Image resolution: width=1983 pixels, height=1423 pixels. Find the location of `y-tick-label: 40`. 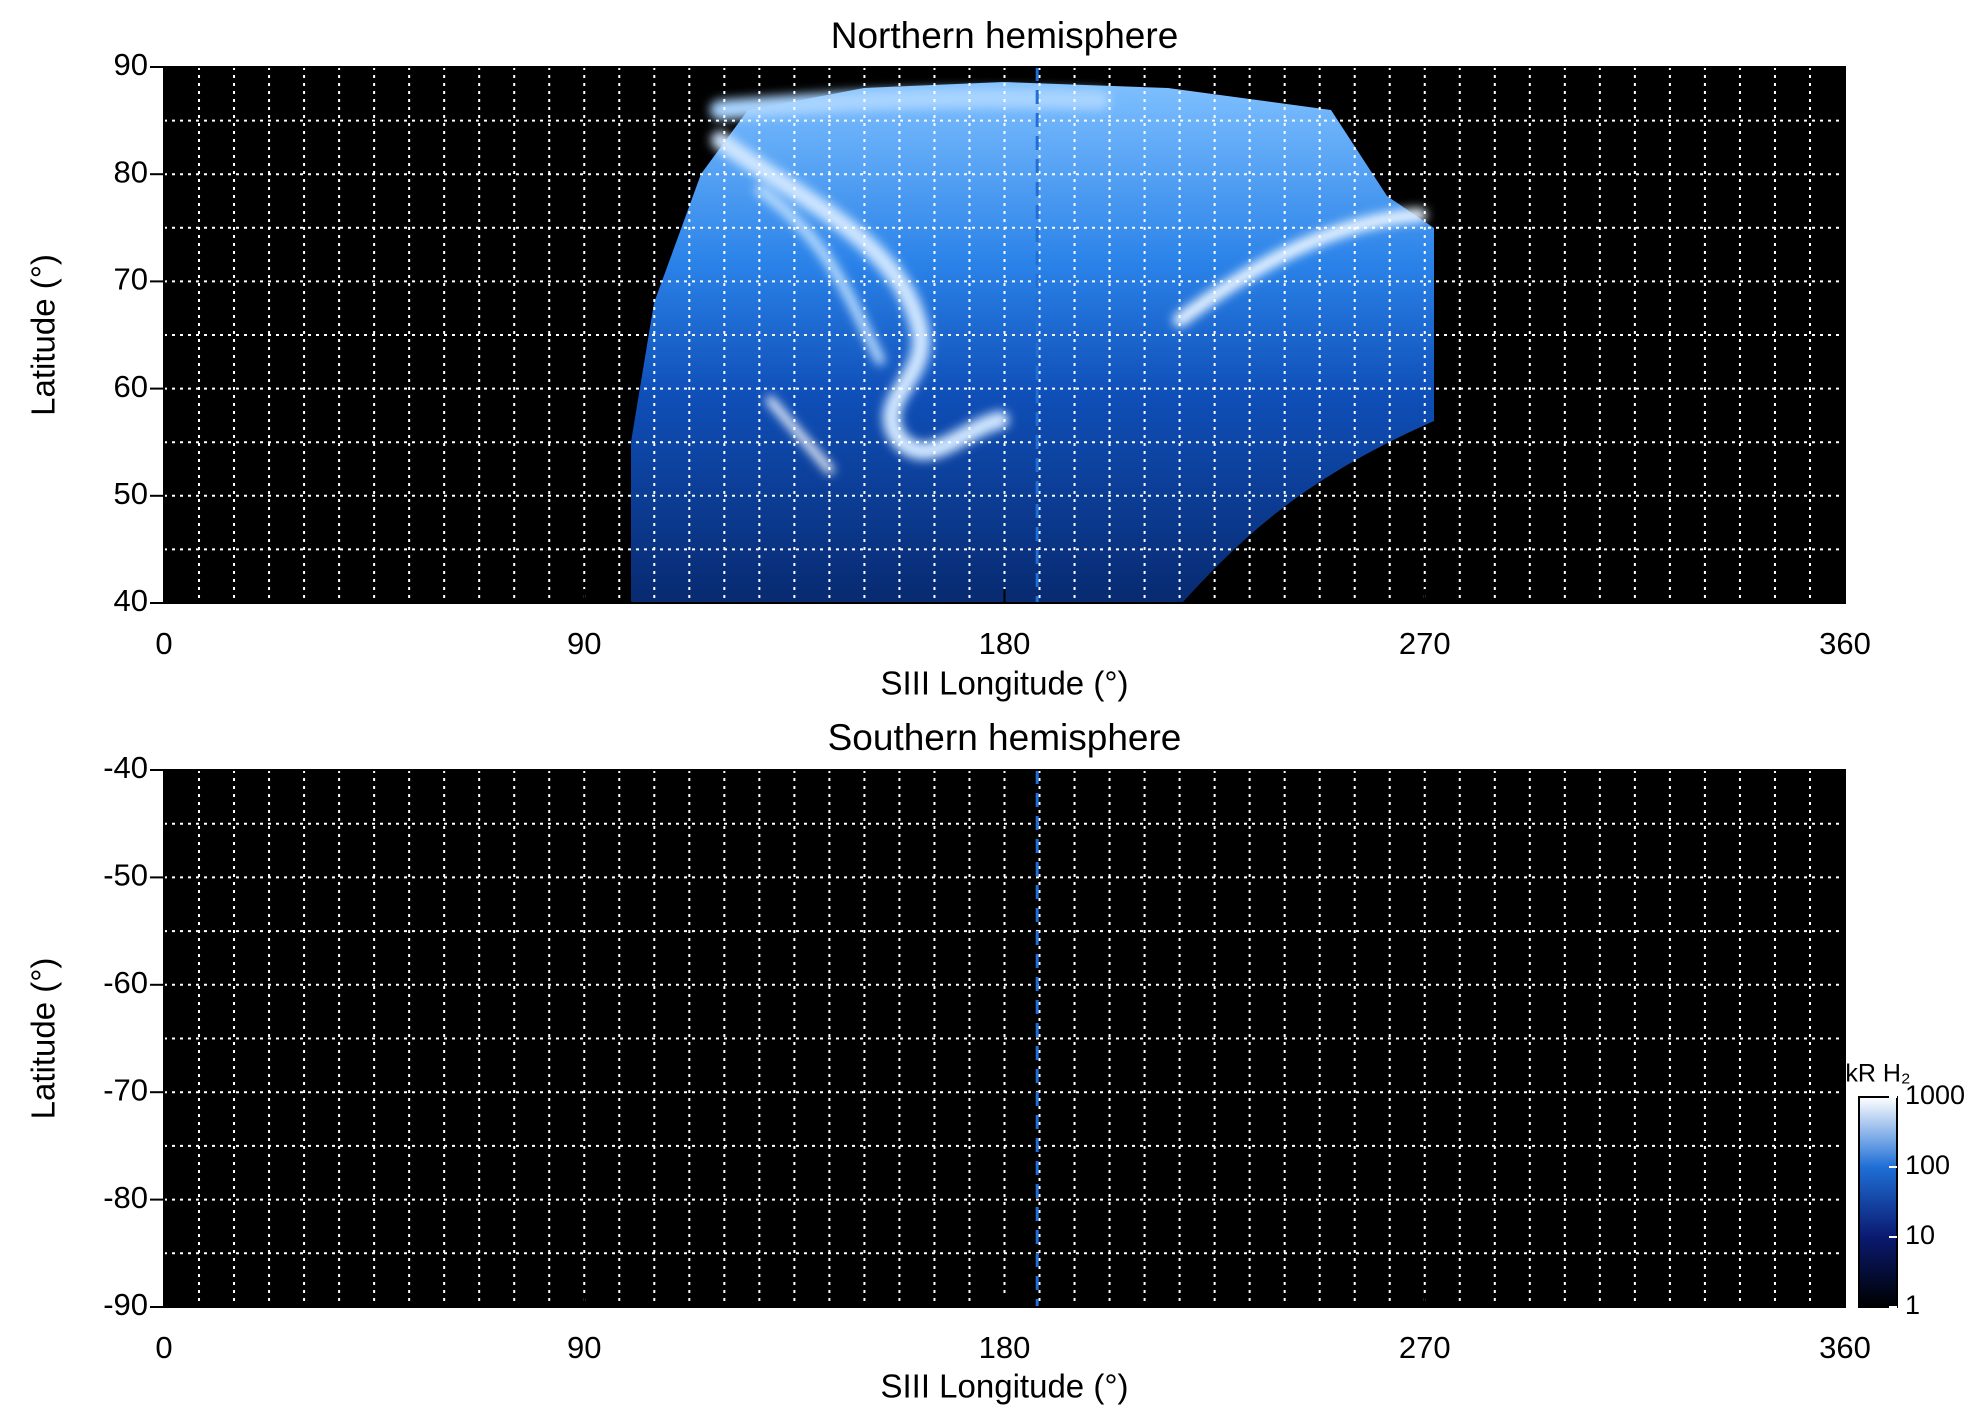

y-tick-label: 40 is located at coordinates (131, 600).